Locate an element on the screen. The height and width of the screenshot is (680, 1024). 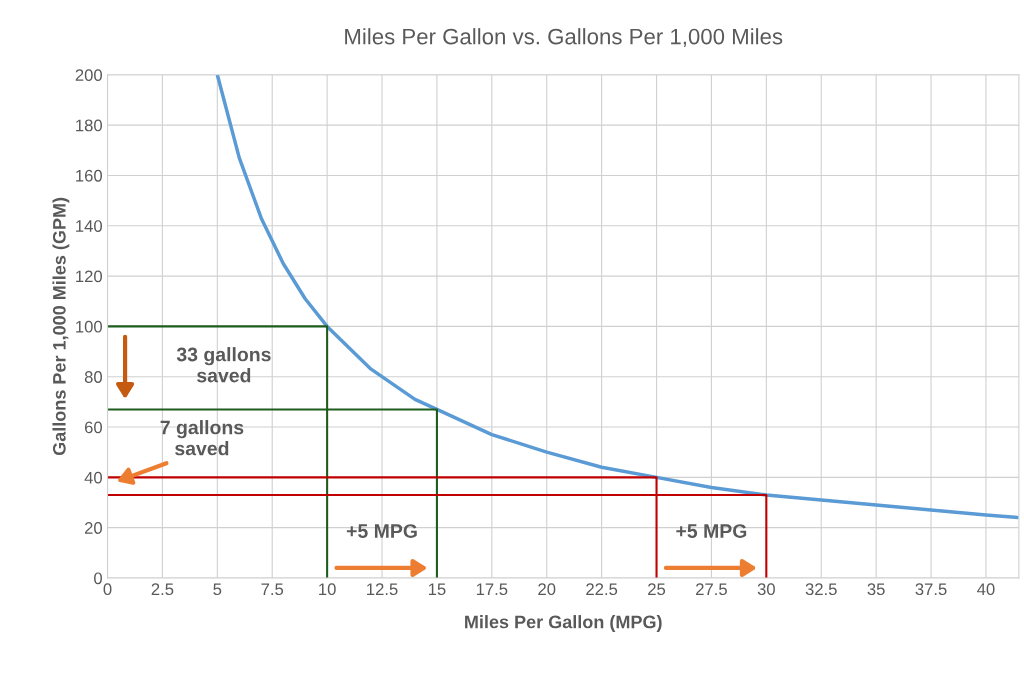
y-tick-label: 40 is located at coordinates (93, 477).